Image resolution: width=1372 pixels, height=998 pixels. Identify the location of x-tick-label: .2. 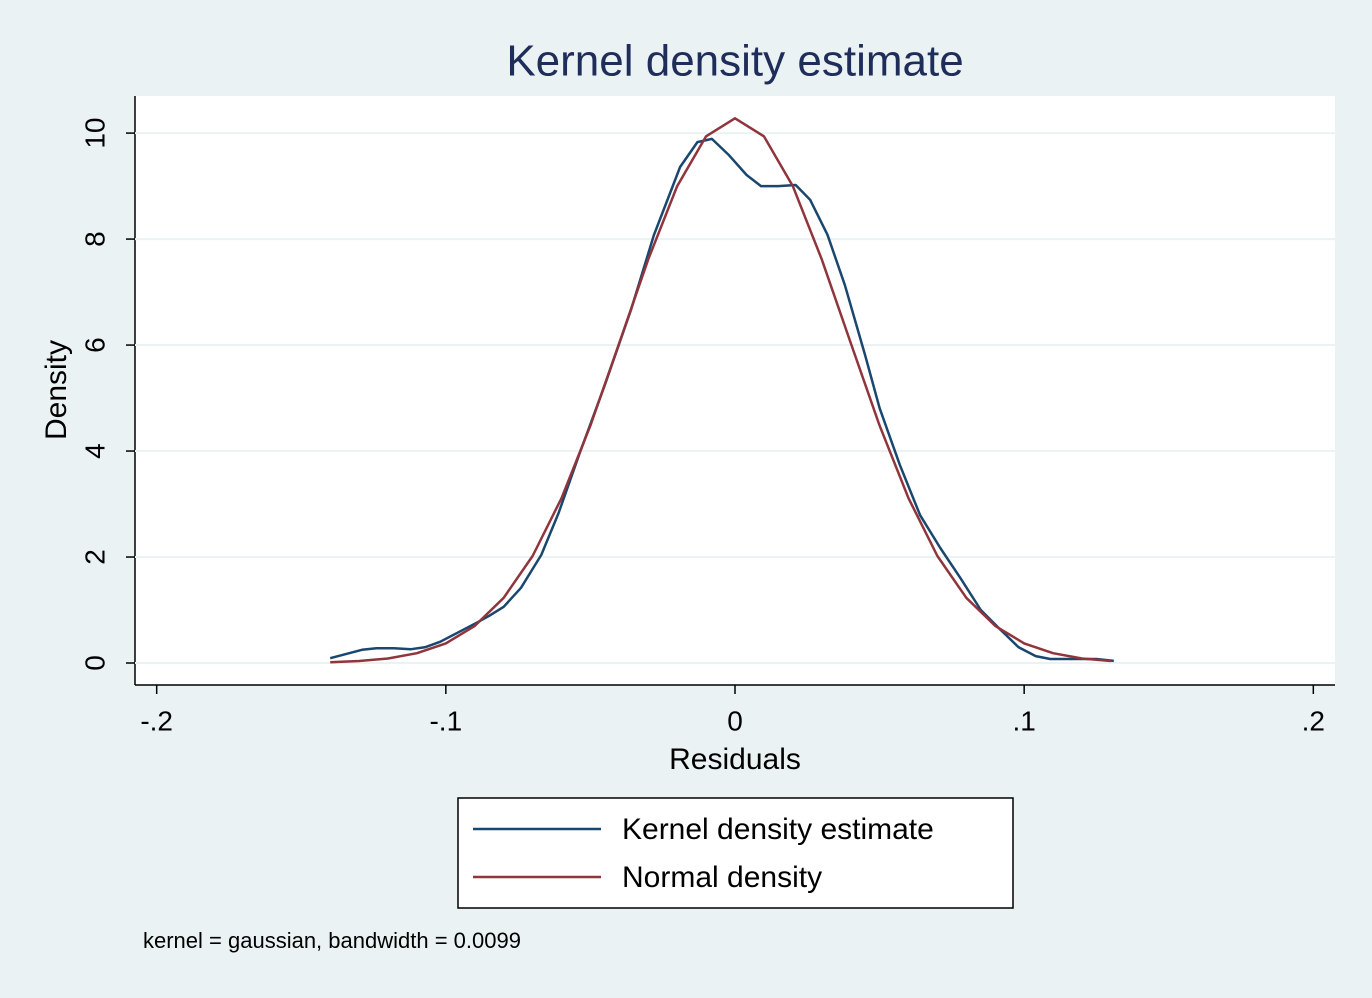
(1313, 720).